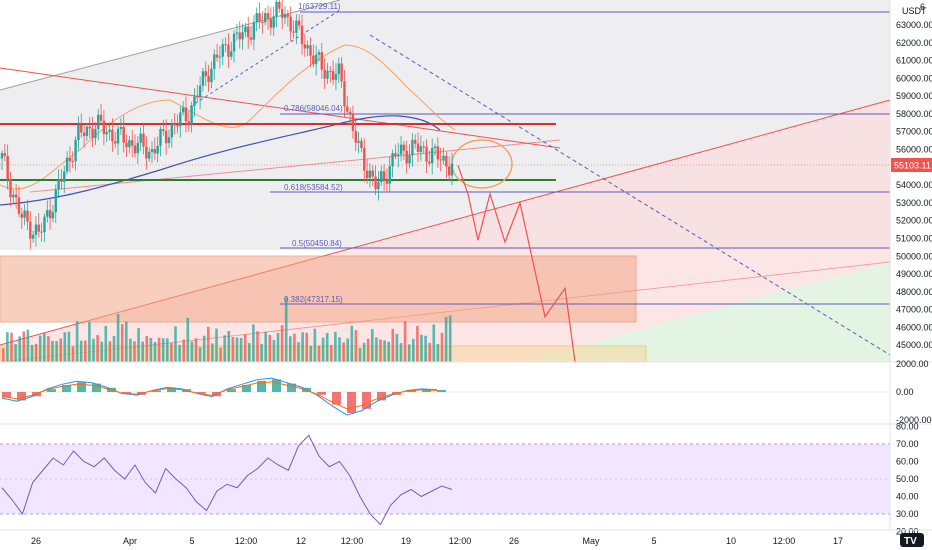 The width and height of the screenshot is (932, 550). What do you see at coordinates (591, 541) in the screenshot?
I see `time-tick-label: May` at bounding box center [591, 541].